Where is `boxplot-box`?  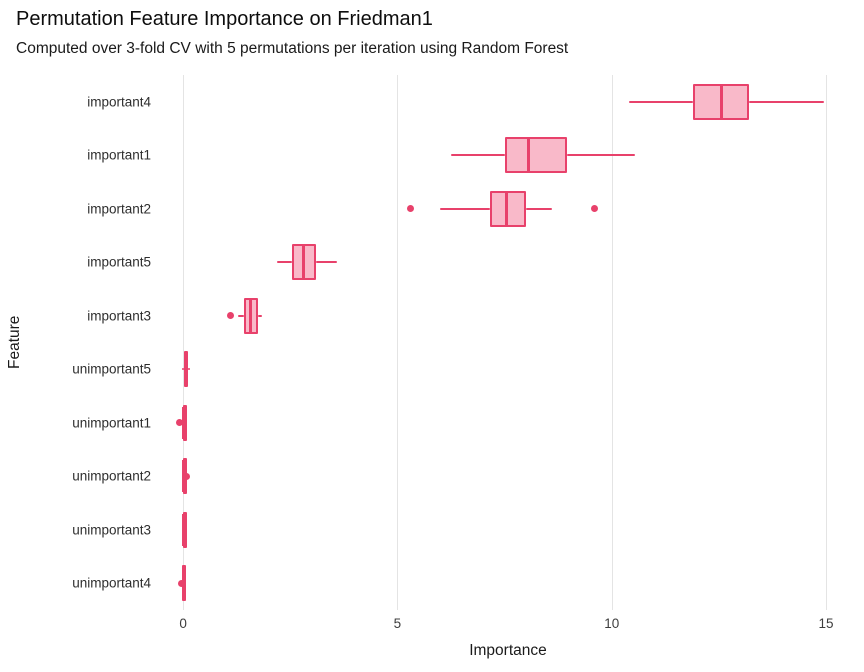 boxplot-box is located at coordinates (535, 155).